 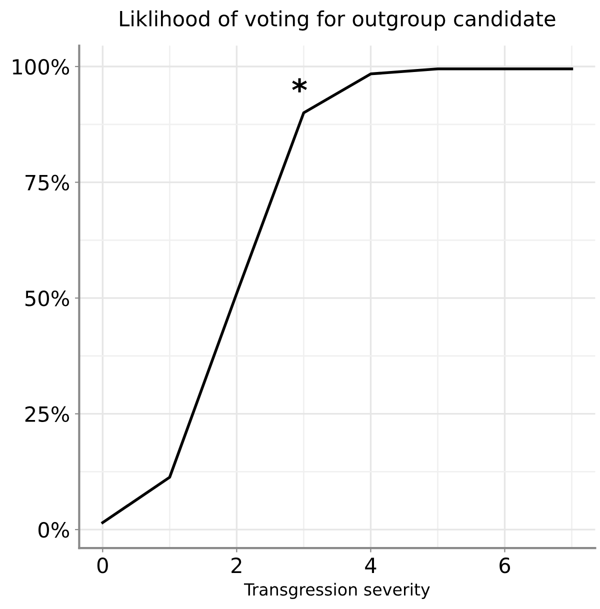 What do you see at coordinates (299, 85) in the screenshot?
I see `annotation: *` at bounding box center [299, 85].